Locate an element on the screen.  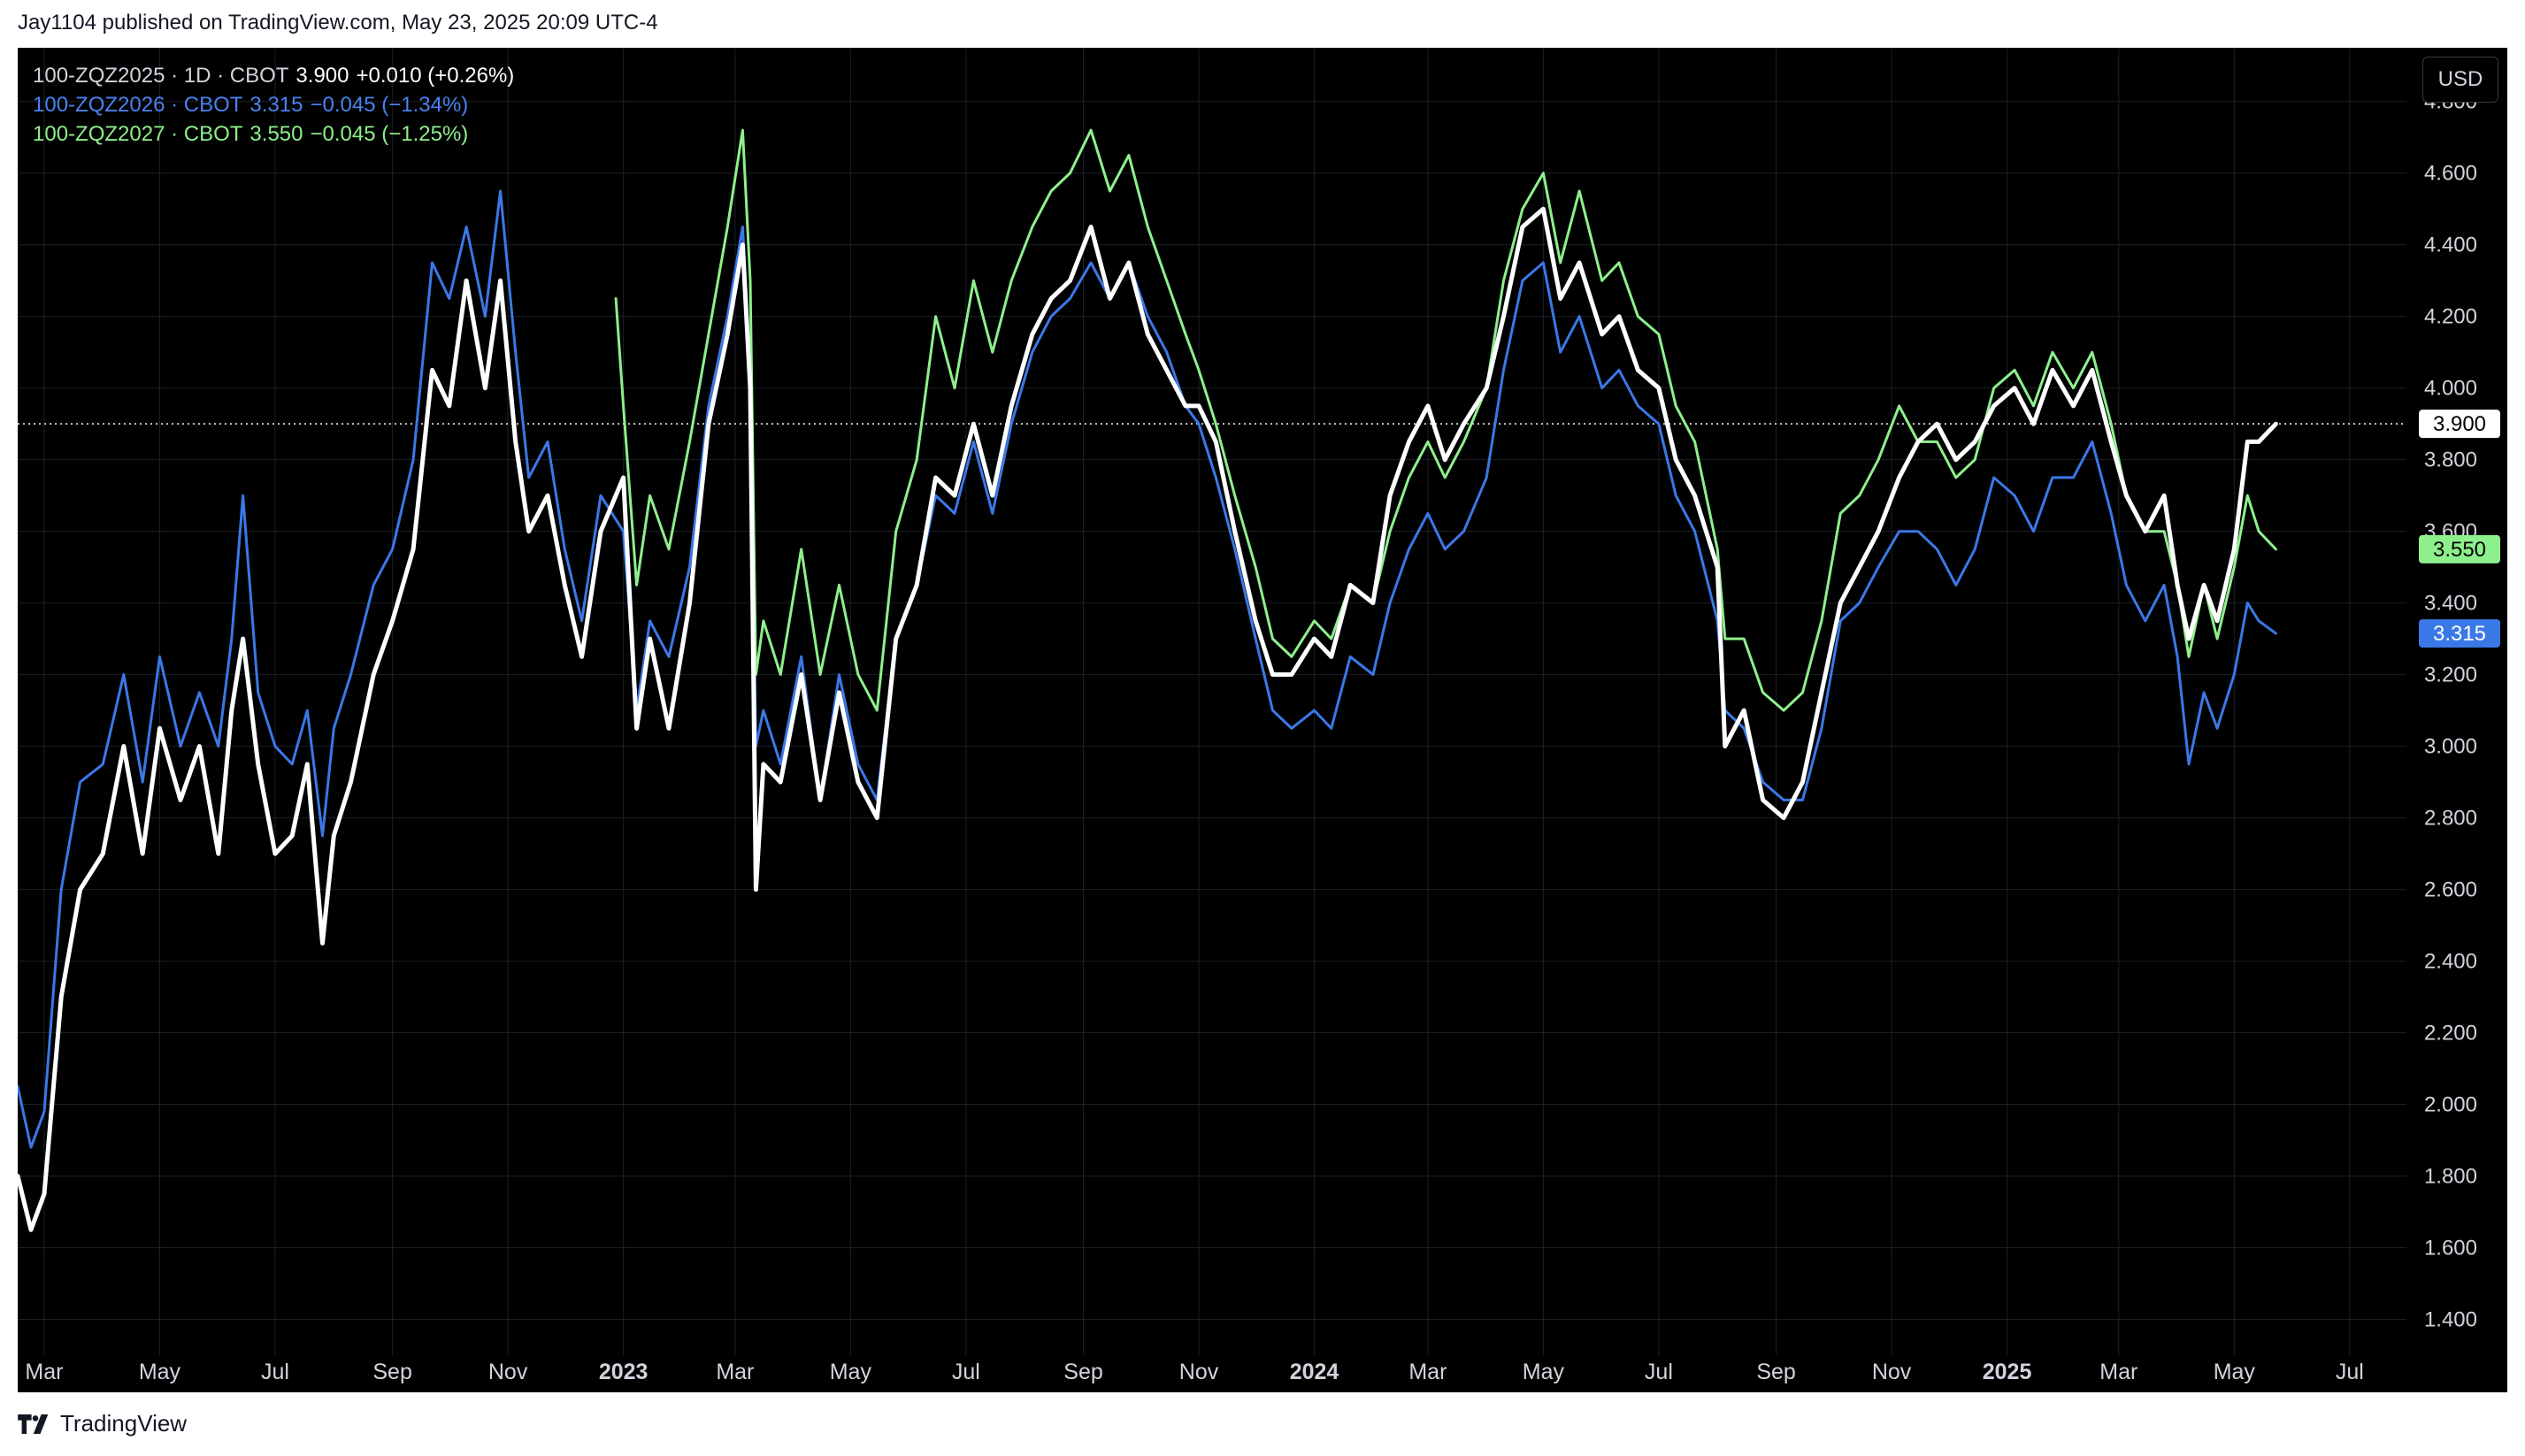
y-tick-label: 1.800 is located at coordinates (2450, 1177).